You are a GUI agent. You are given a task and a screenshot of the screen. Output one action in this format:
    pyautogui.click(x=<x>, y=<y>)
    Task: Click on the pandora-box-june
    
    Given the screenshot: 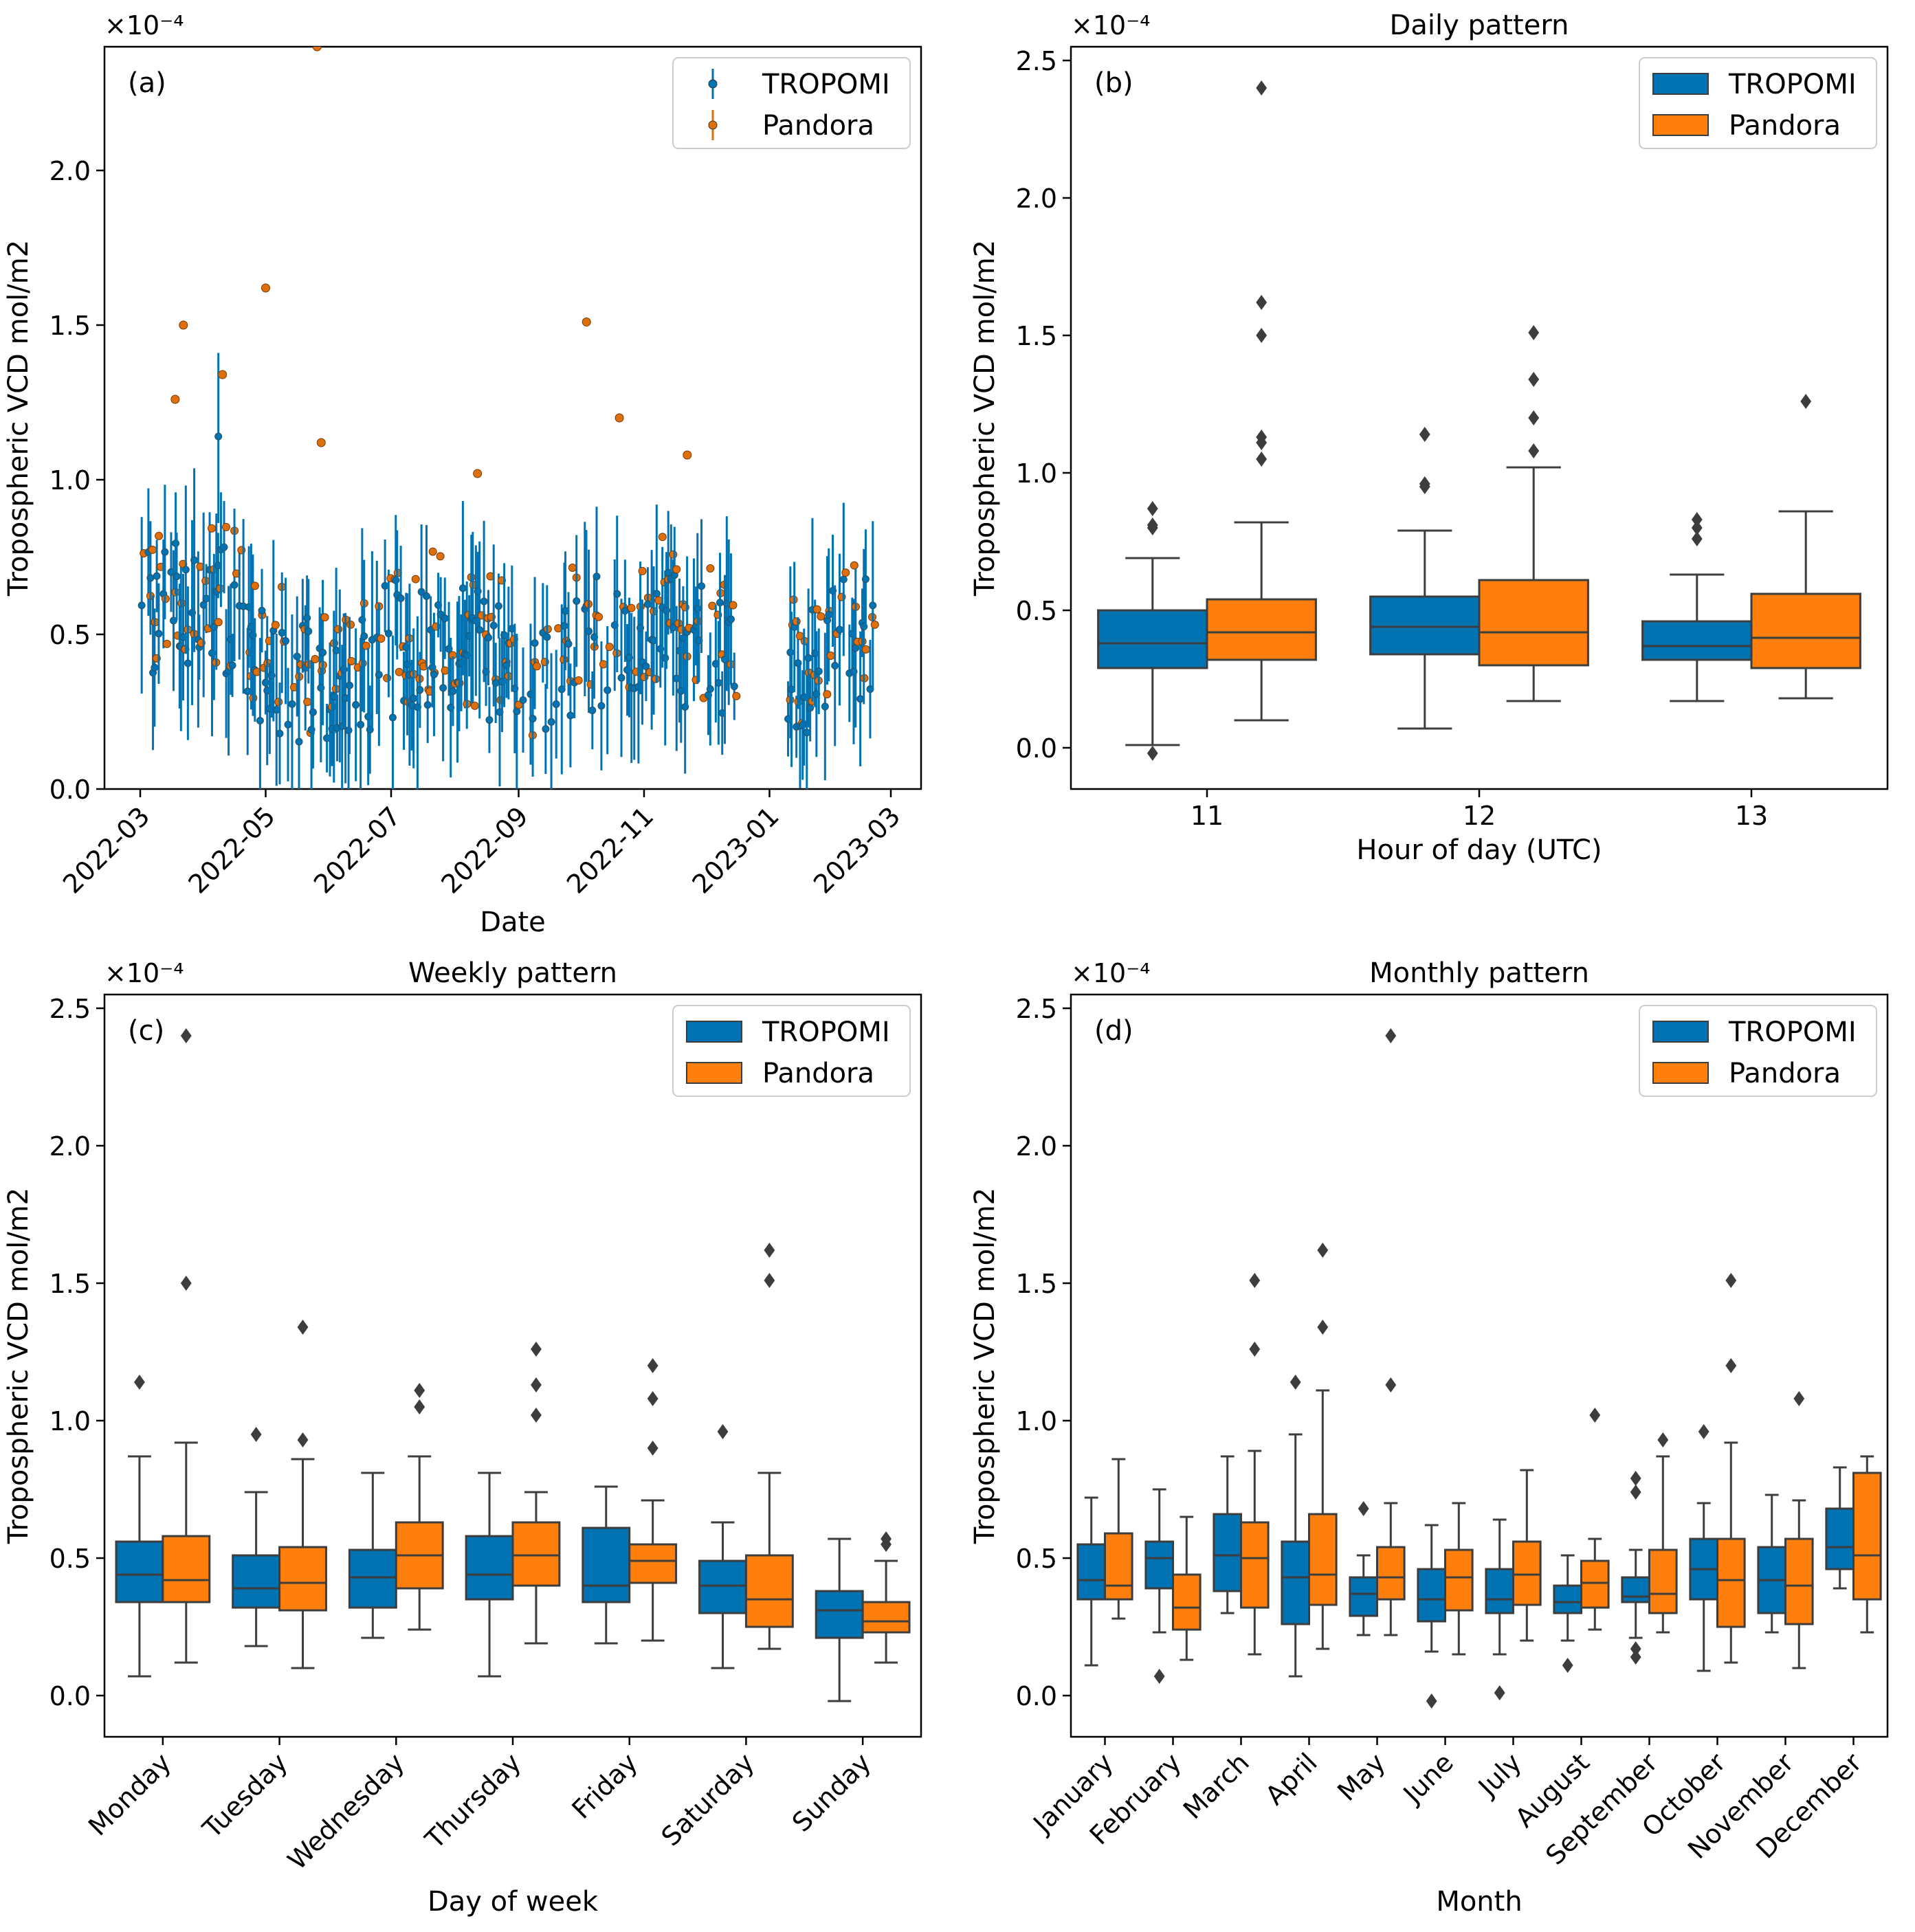 What is the action you would take?
    pyautogui.click(x=1459, y=1580)
    